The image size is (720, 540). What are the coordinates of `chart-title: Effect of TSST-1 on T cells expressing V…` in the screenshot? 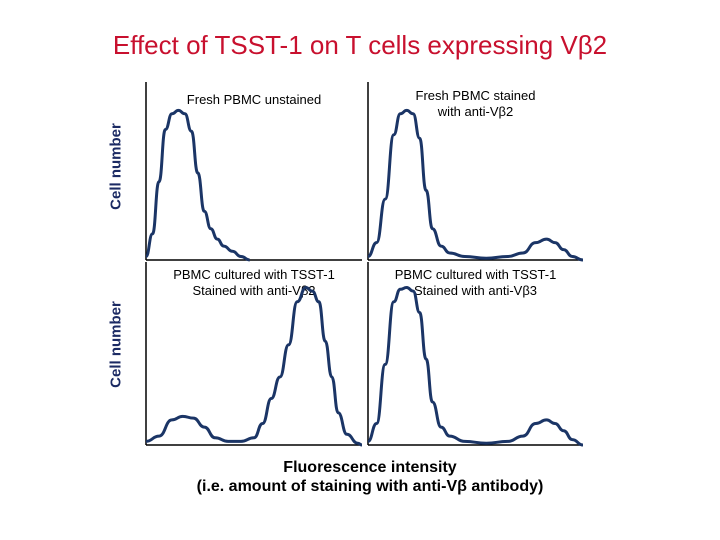 It's located at (360, 45).